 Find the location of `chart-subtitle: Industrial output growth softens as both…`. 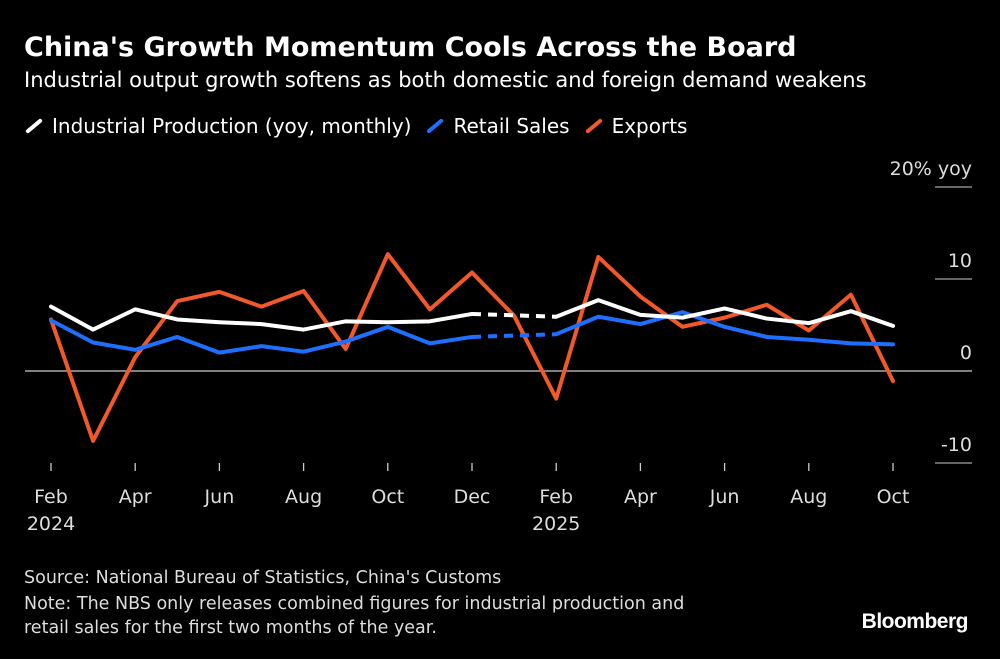

chart-subtitle: Industrial output growth softens as both… is located at coordinates (445, 80).